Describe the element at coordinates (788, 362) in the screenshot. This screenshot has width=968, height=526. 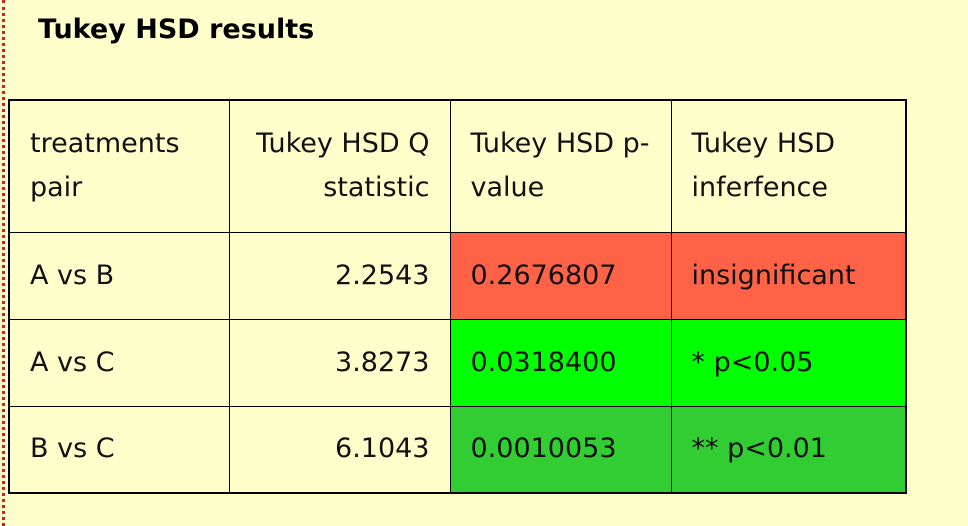
I see `table-cell: * p<0.05` at that location.